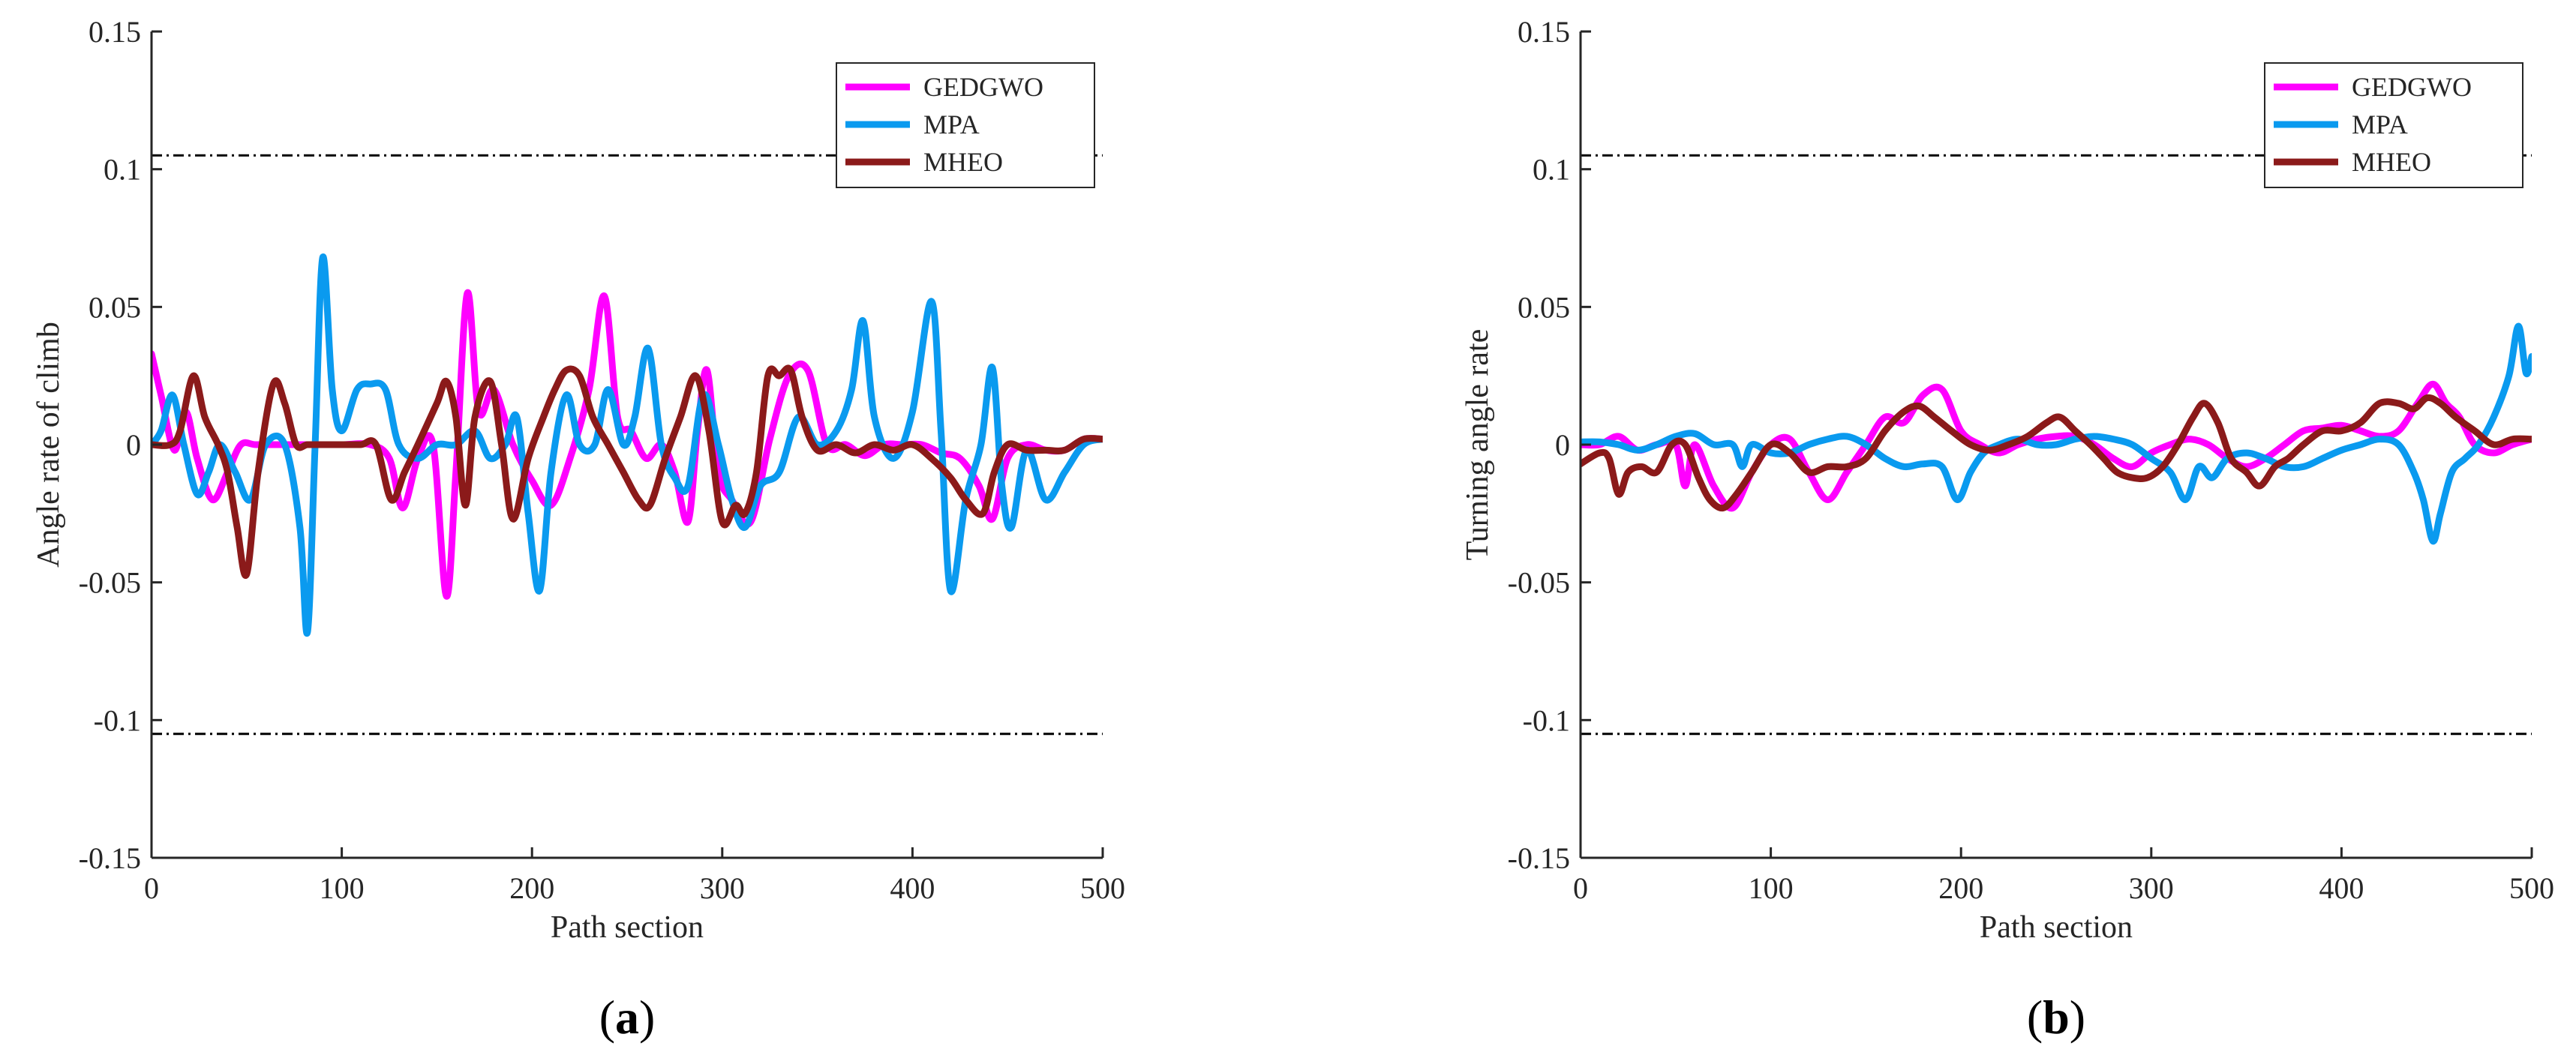  I want to click on panel-label: (b), so click(2056, 1017).